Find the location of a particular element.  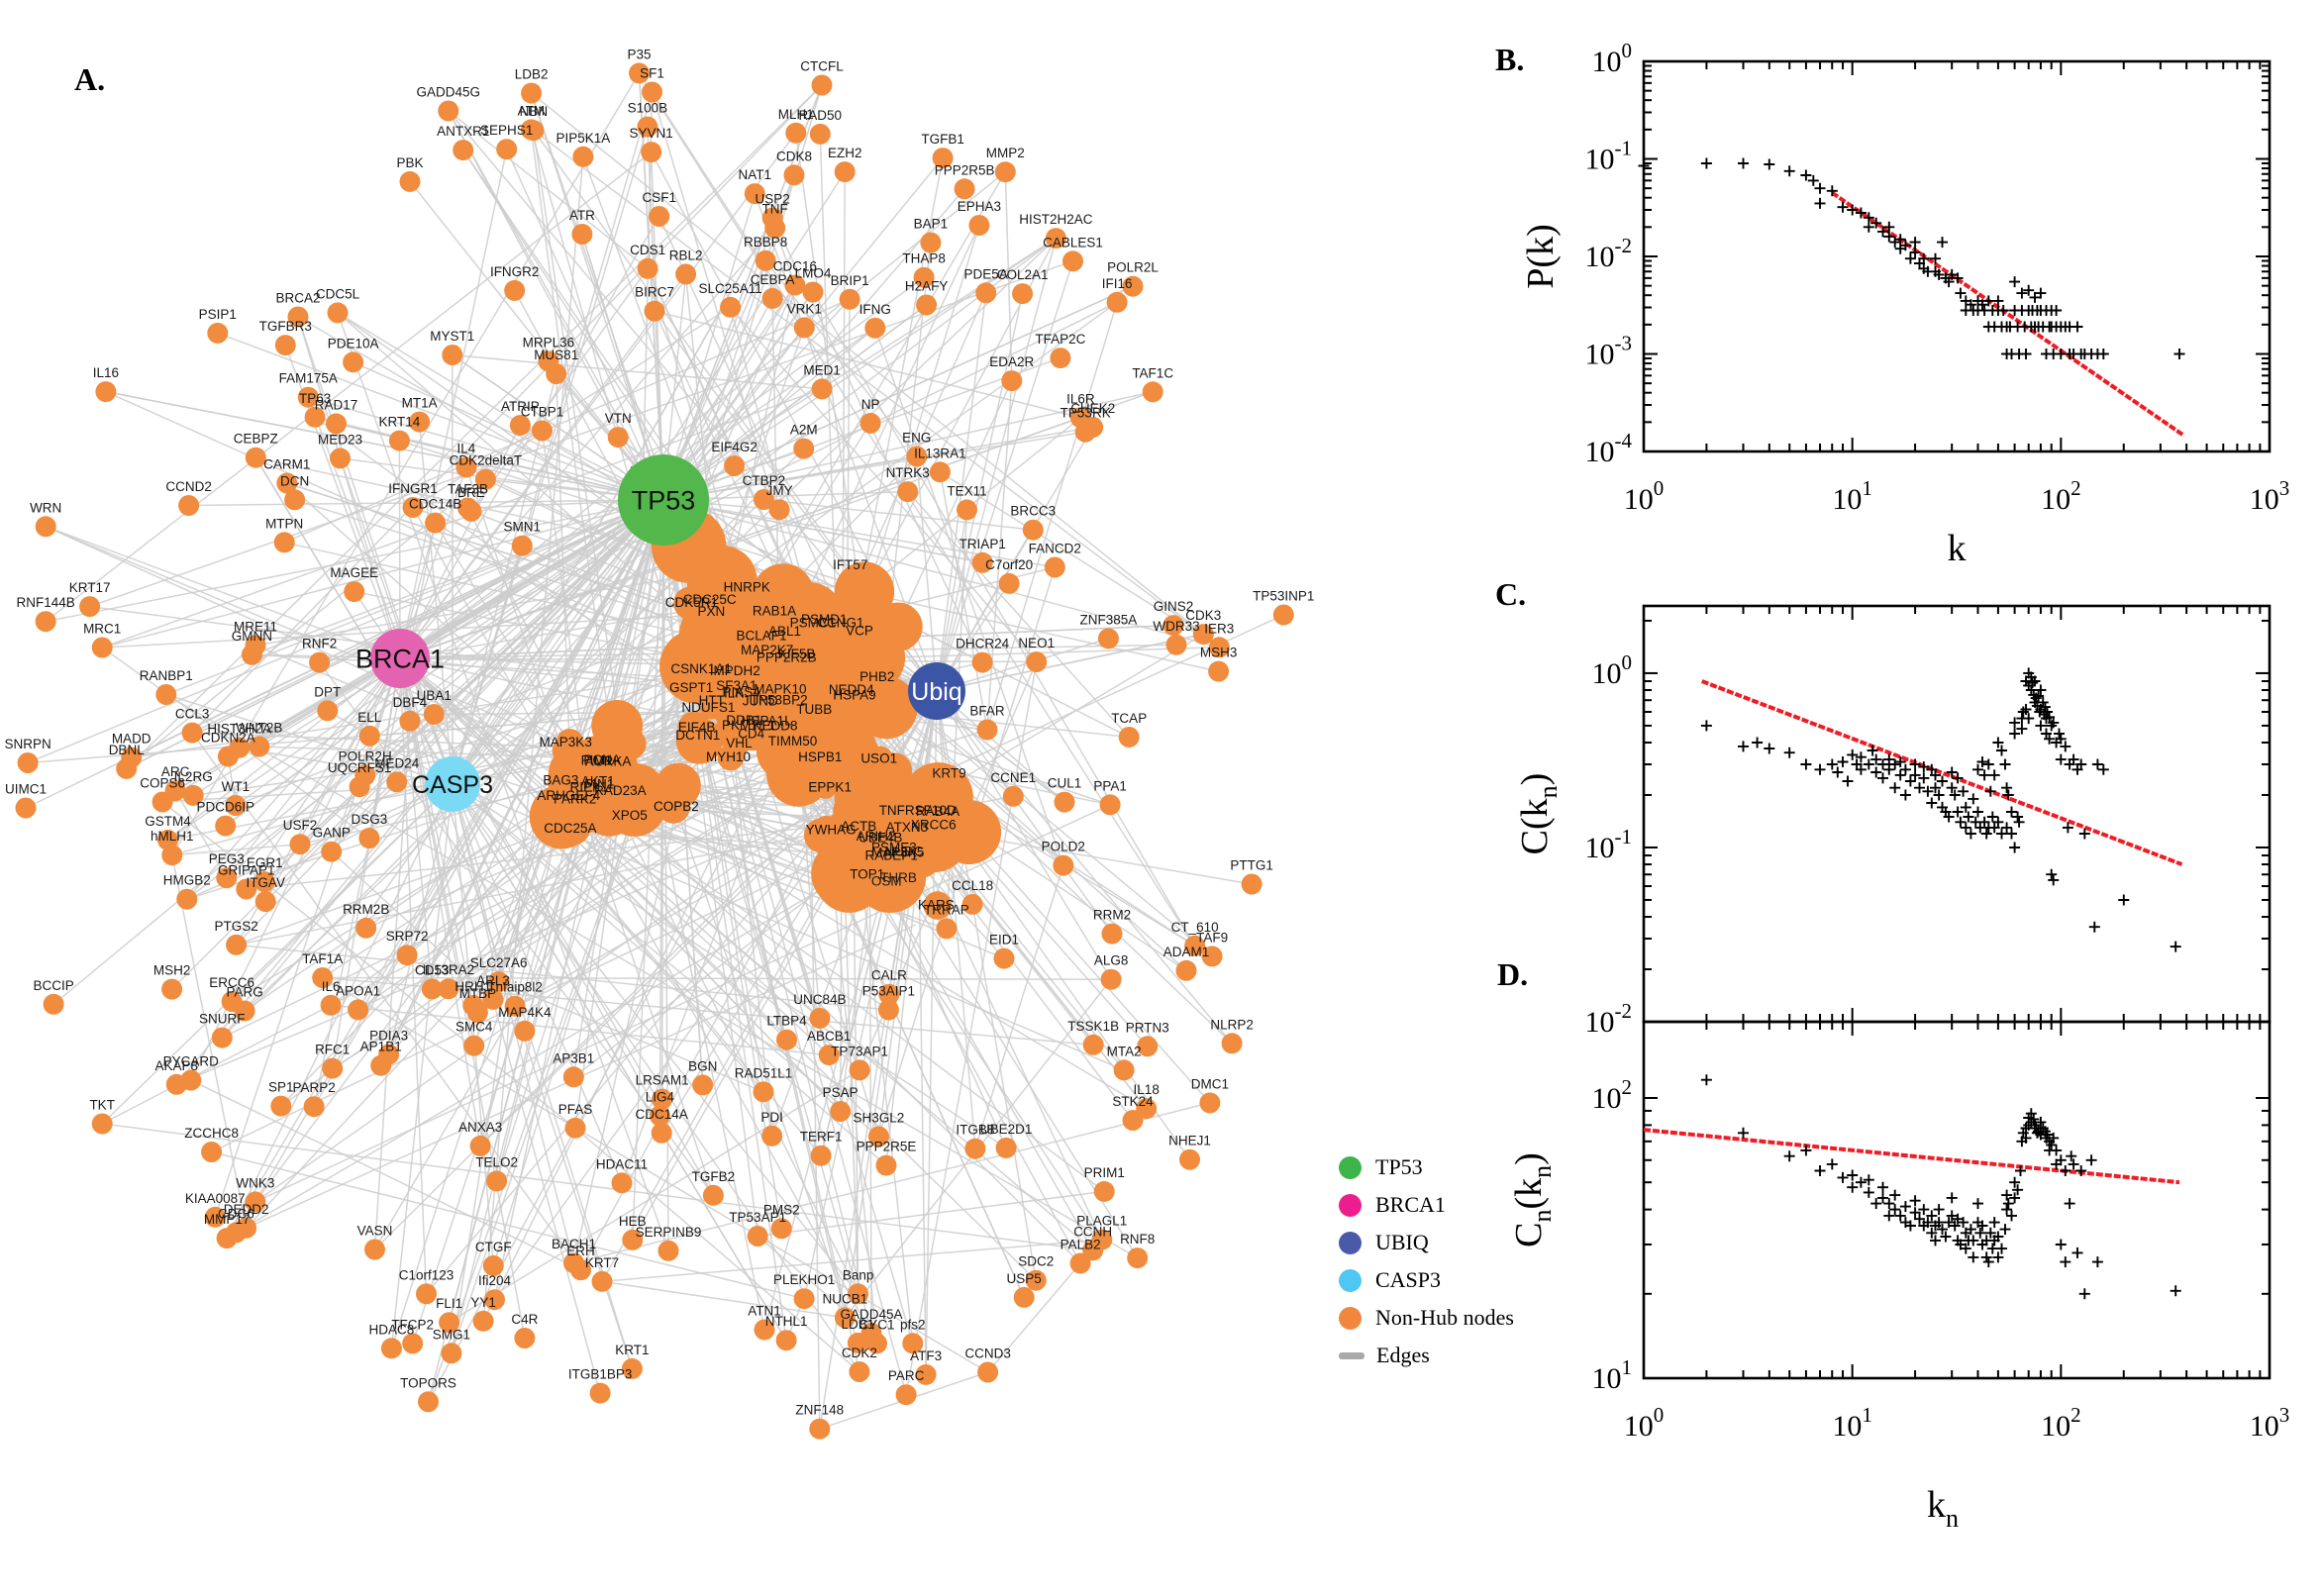

node-label: ATR is located at coordinates (582, 215).